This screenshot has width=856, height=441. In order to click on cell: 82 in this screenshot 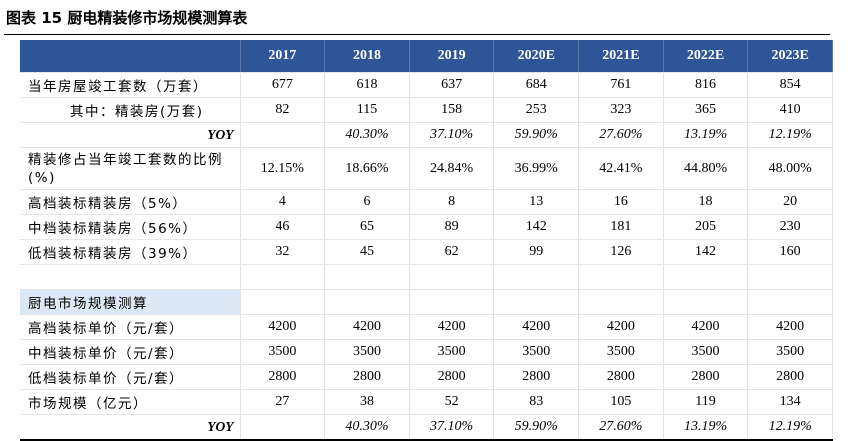, I will do `click(283, 110)`.